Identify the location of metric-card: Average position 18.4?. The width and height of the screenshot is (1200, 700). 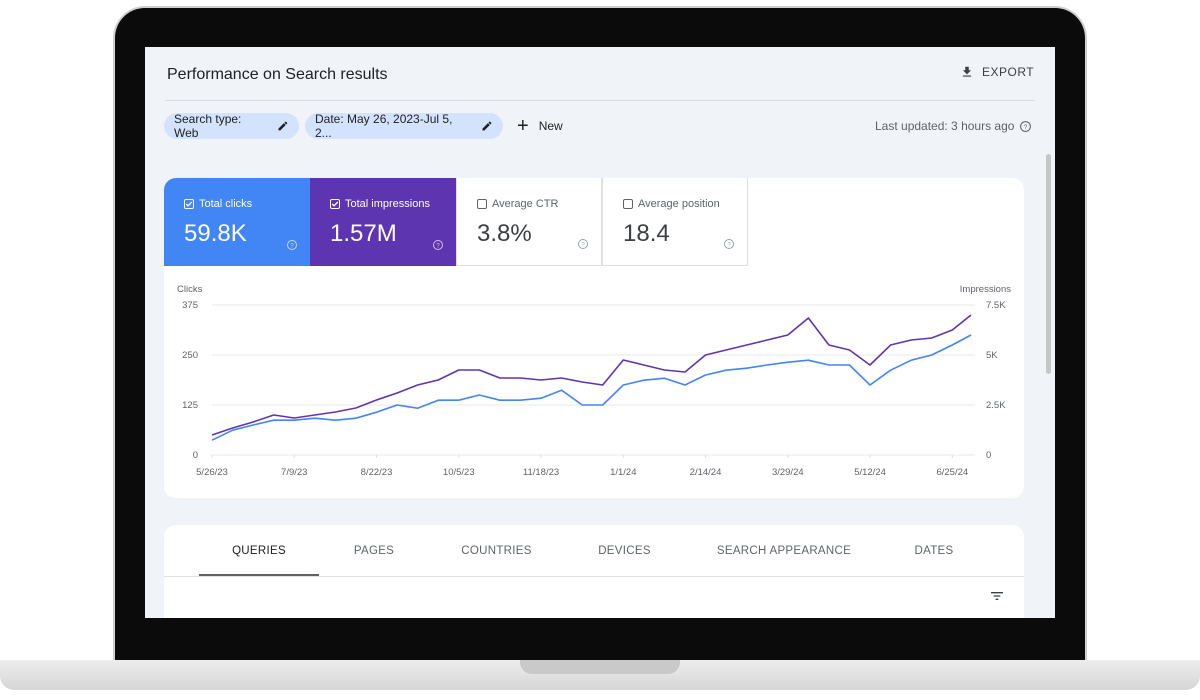
(675, 222).